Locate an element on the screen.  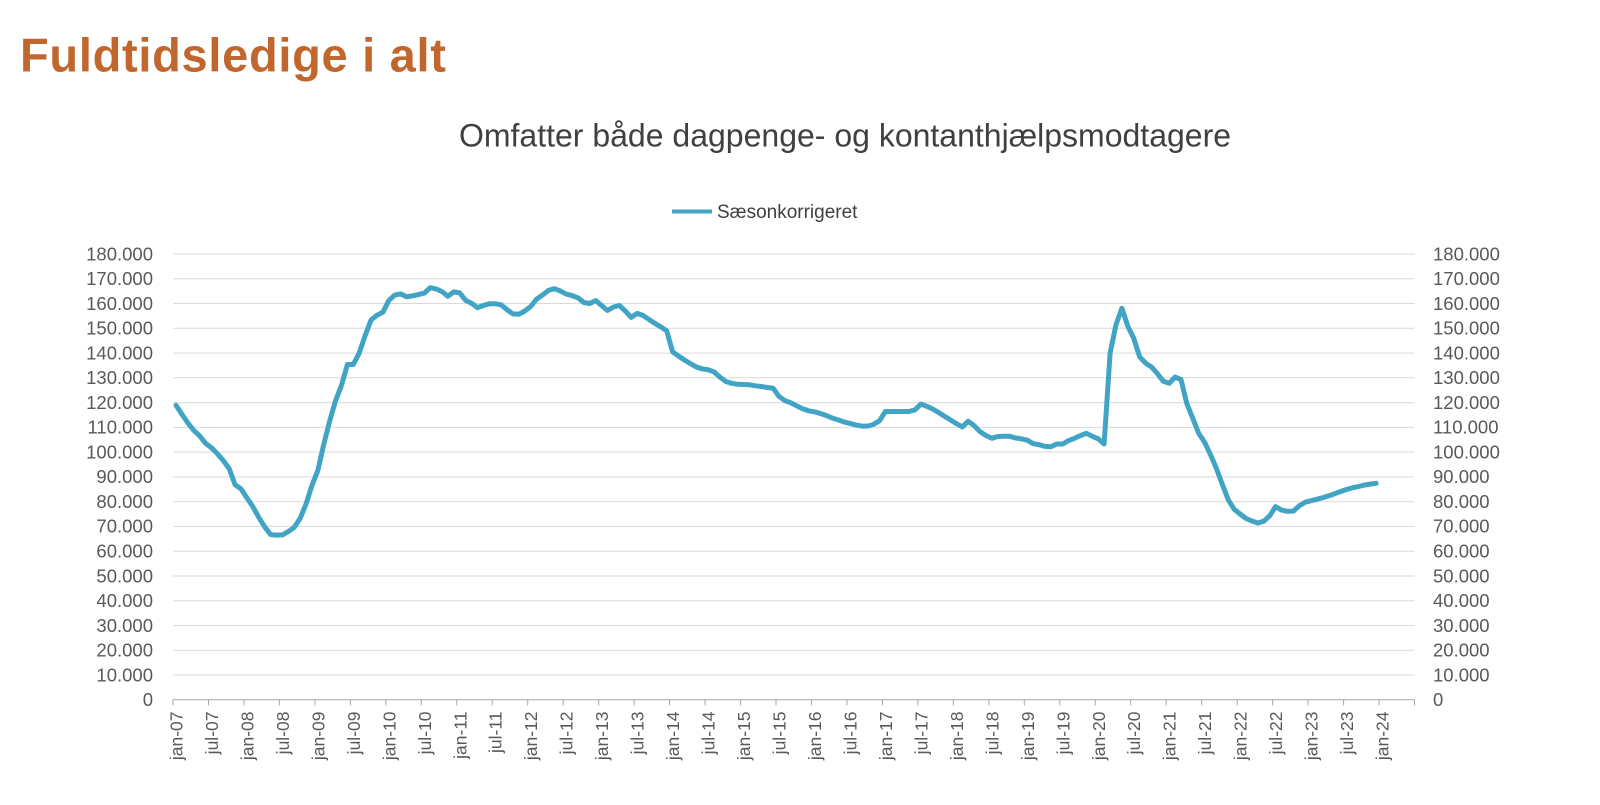
svg-text: jul-12 is located at coordinates (567, 734).